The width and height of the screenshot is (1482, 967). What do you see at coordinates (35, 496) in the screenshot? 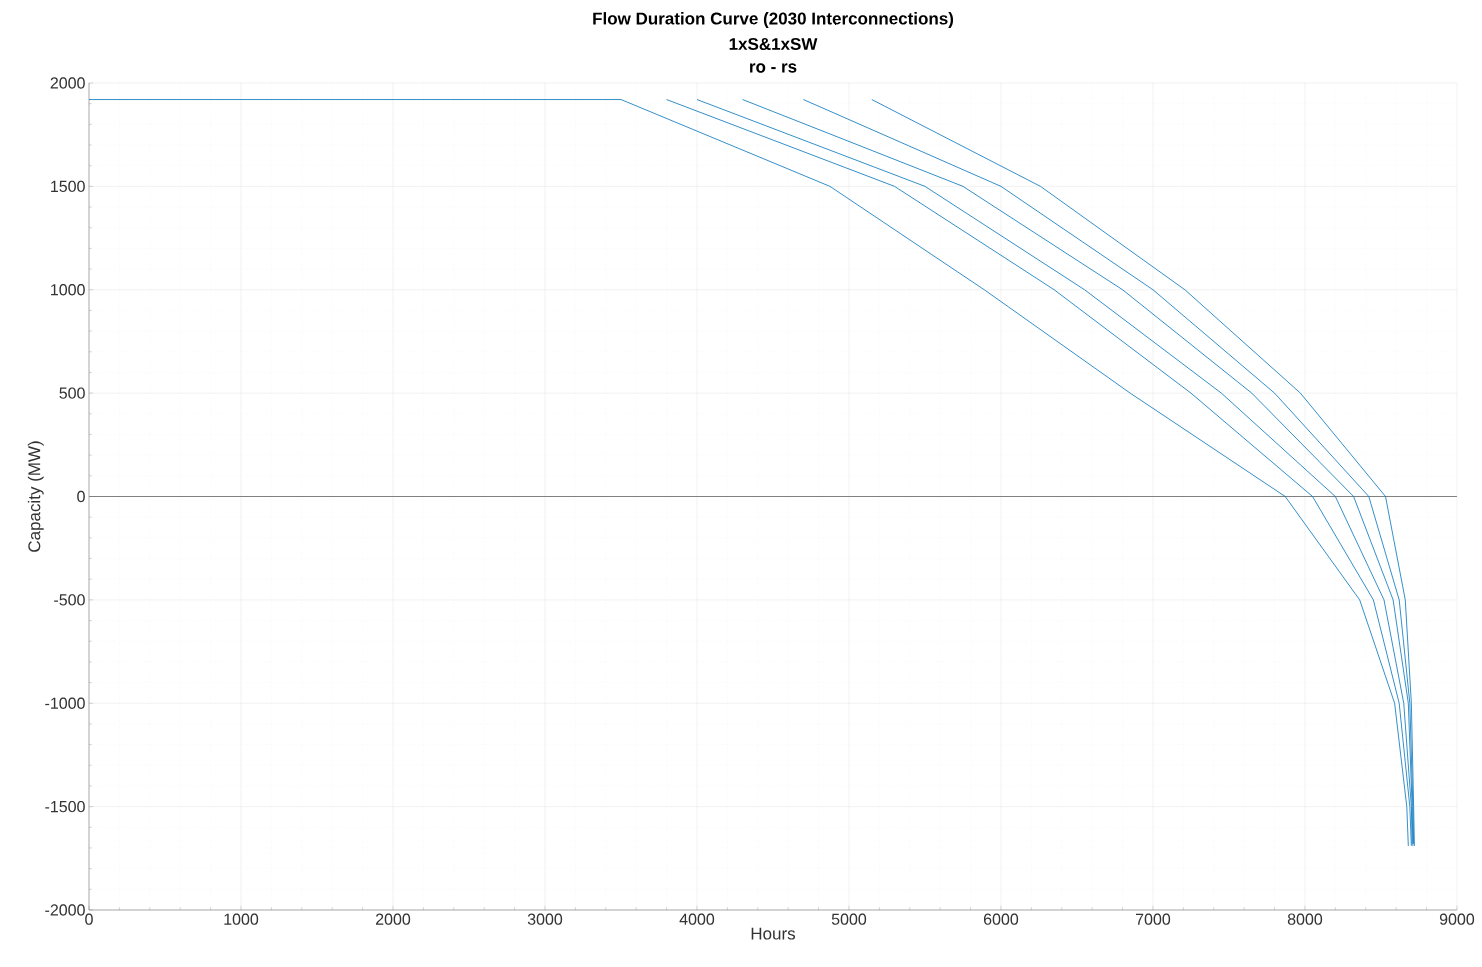
I see `y-axis-title: Capacity (MW)` at bounding box center [35, 496].